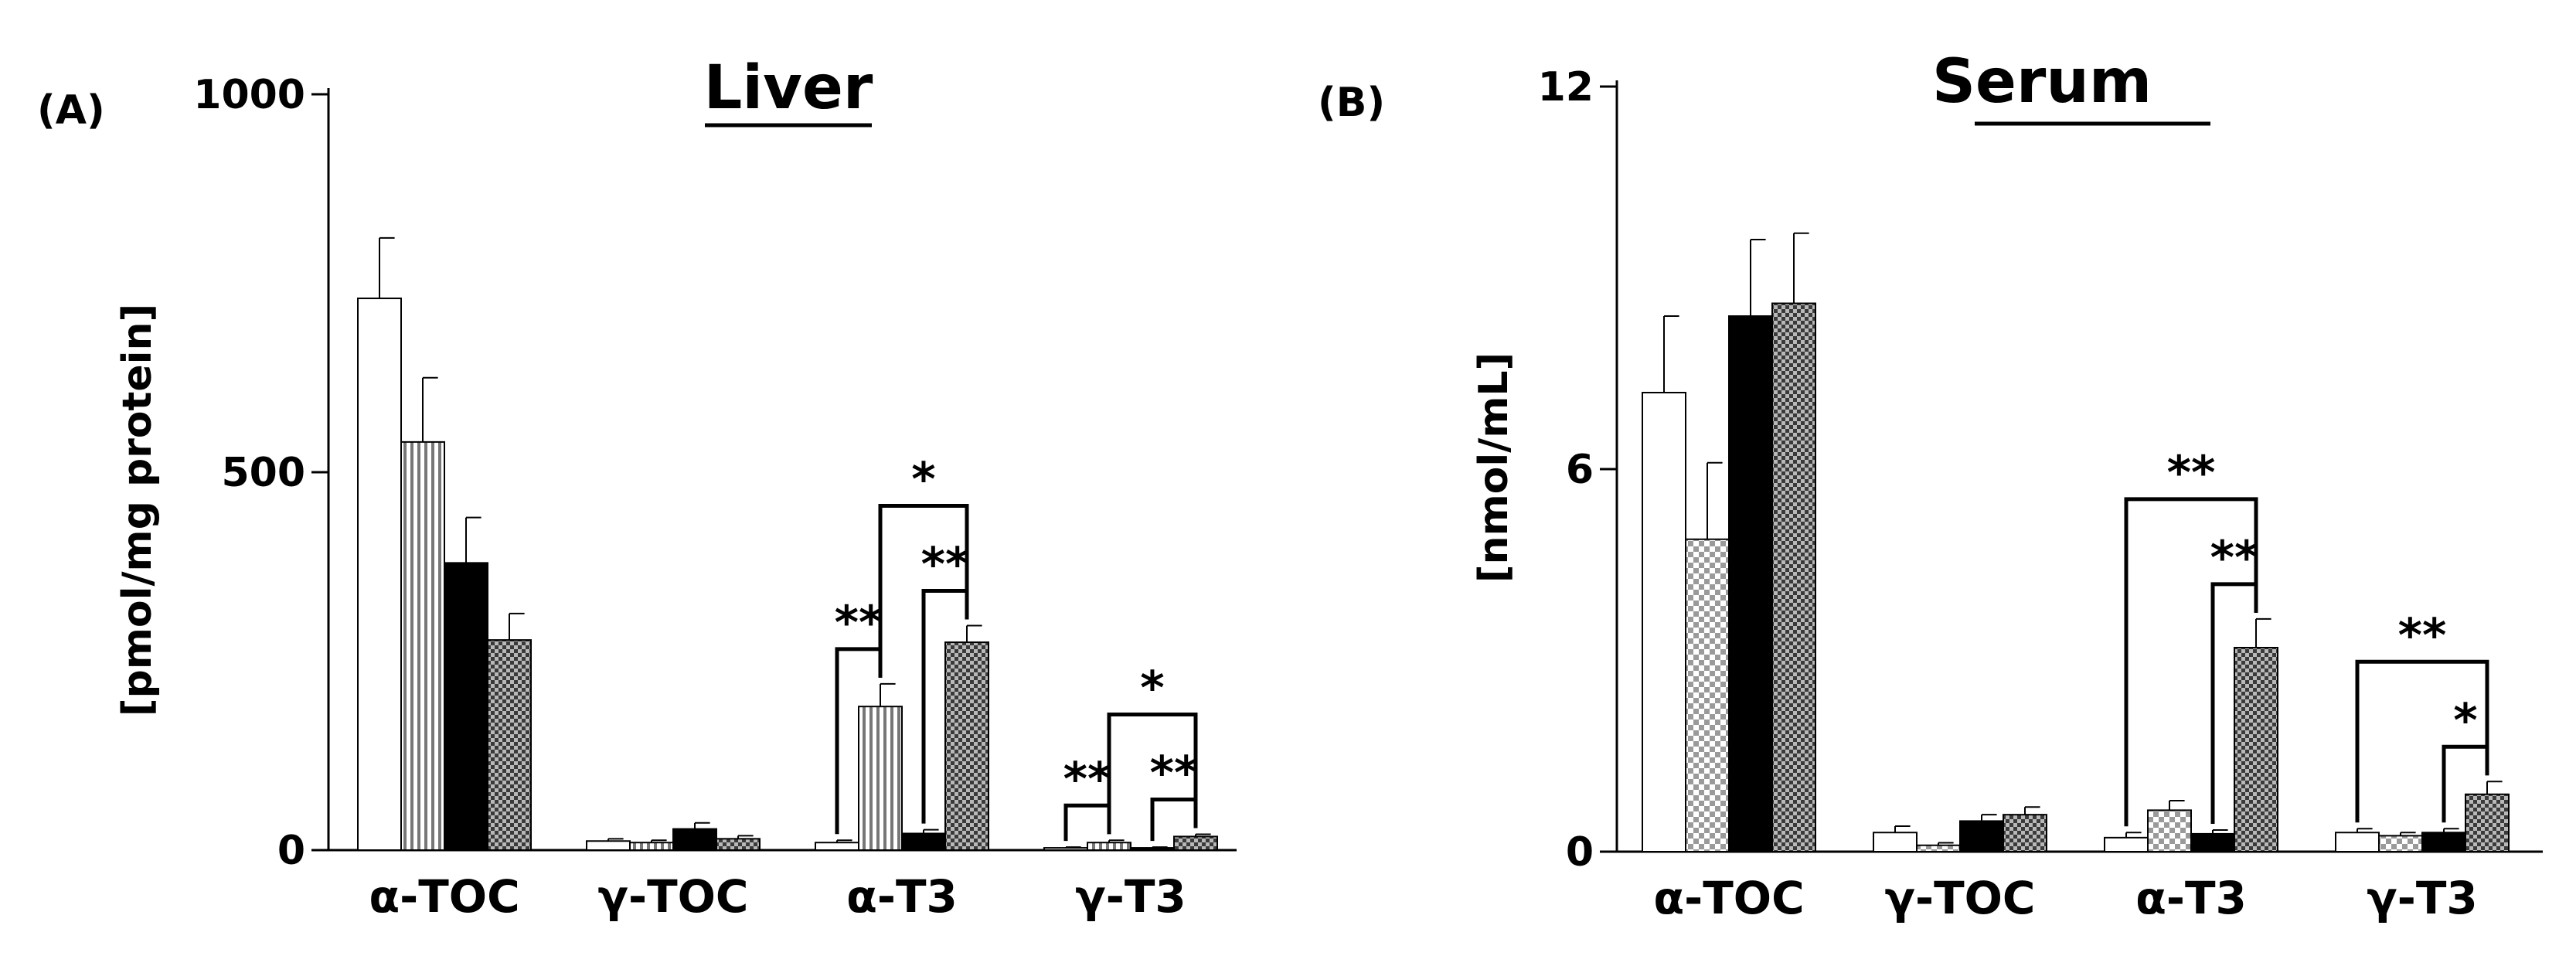 The height and width of the screenshot is (956, 2576). Describe the element at coordinates (444, 896) in the screenshot. I see `x-category-label-a: α-TOC` at that location.